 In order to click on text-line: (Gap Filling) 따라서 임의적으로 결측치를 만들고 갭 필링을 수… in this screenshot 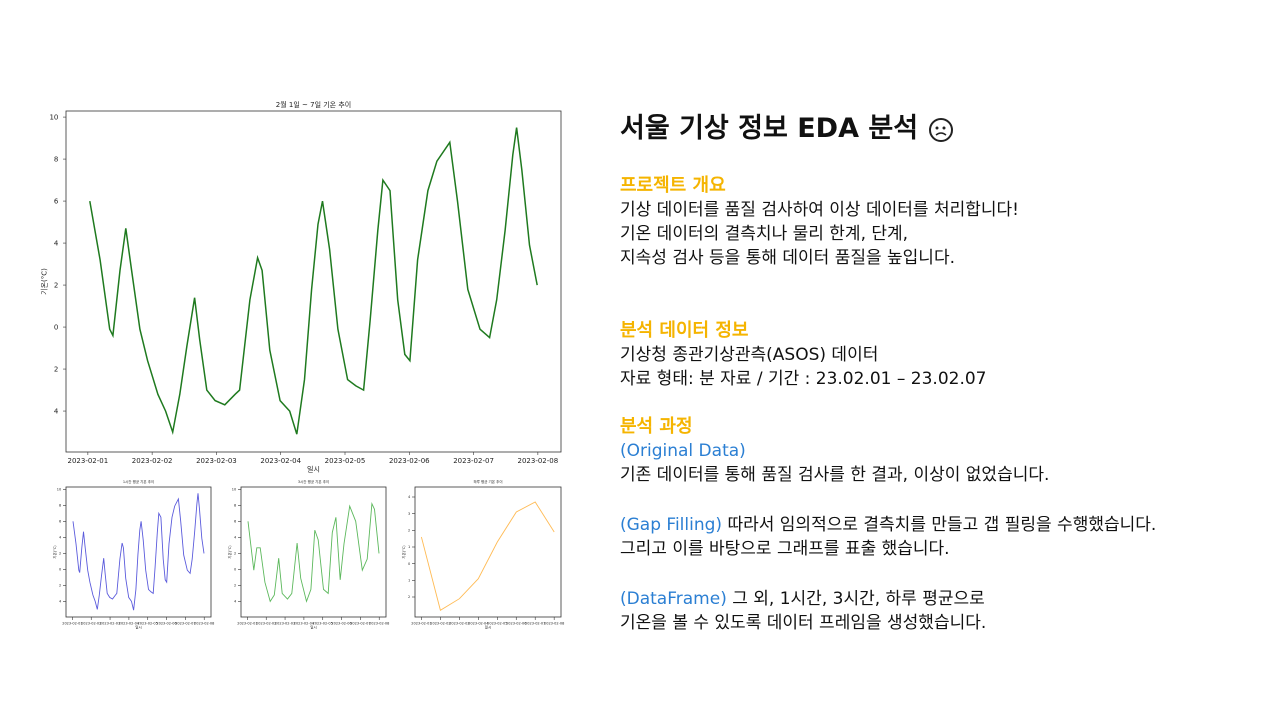, I will do `click(940, 525)`.